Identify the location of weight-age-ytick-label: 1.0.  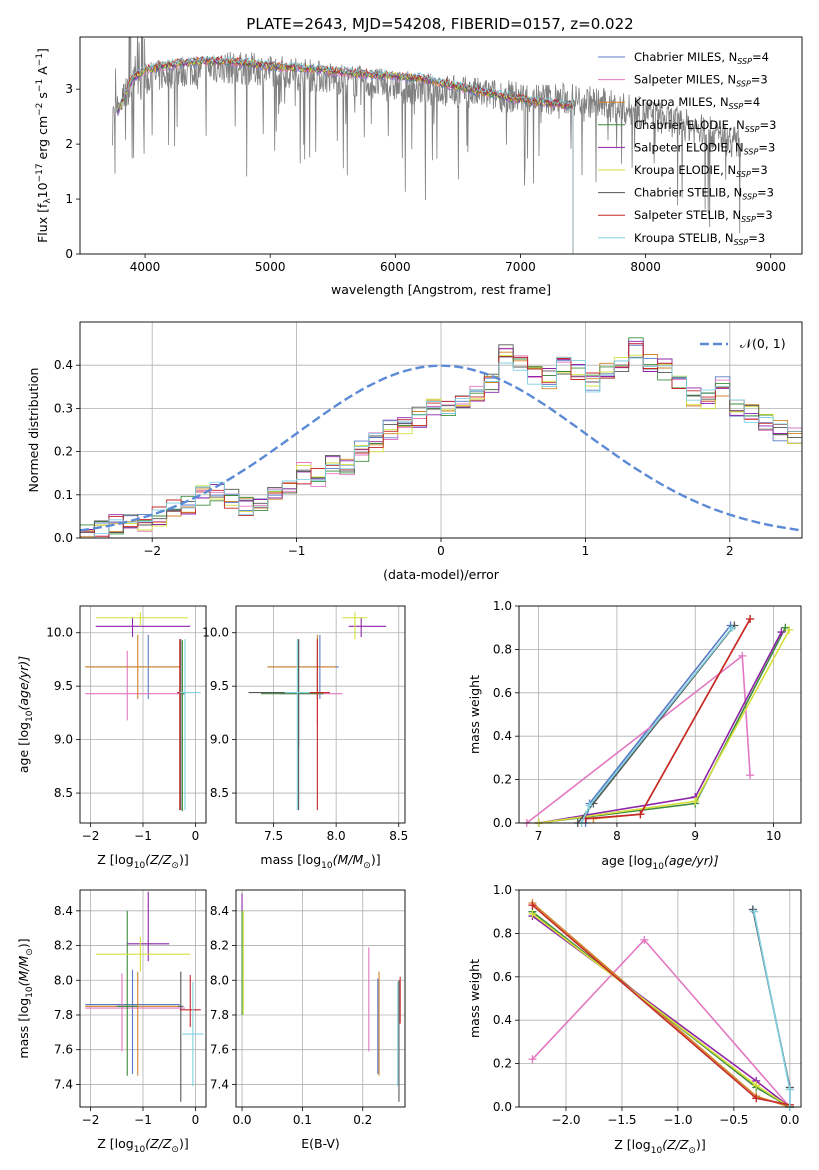
(502, 606).